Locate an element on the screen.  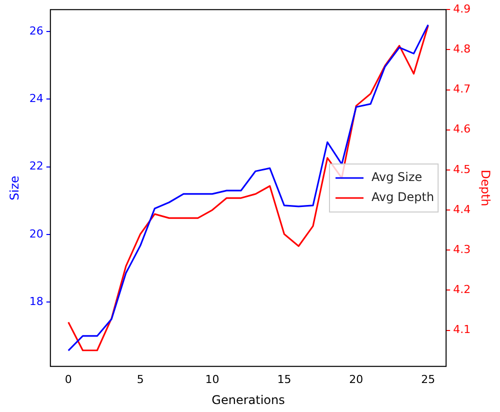
y2-tick-label: 4.4 is located at coordinates (462, 209).